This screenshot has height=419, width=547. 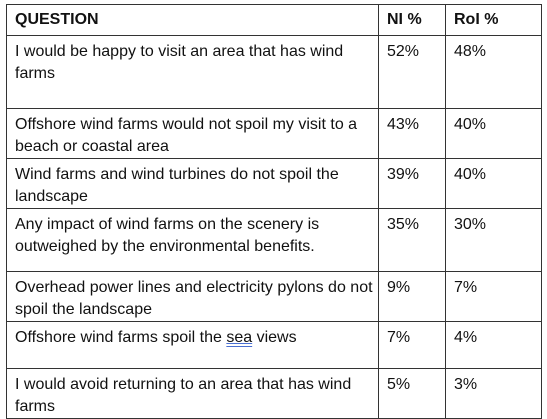 What do you see at coordinates (493, 72) in the screenshot?
I see `roi-percent-cell: 48%` at bounding box center [493, 72].